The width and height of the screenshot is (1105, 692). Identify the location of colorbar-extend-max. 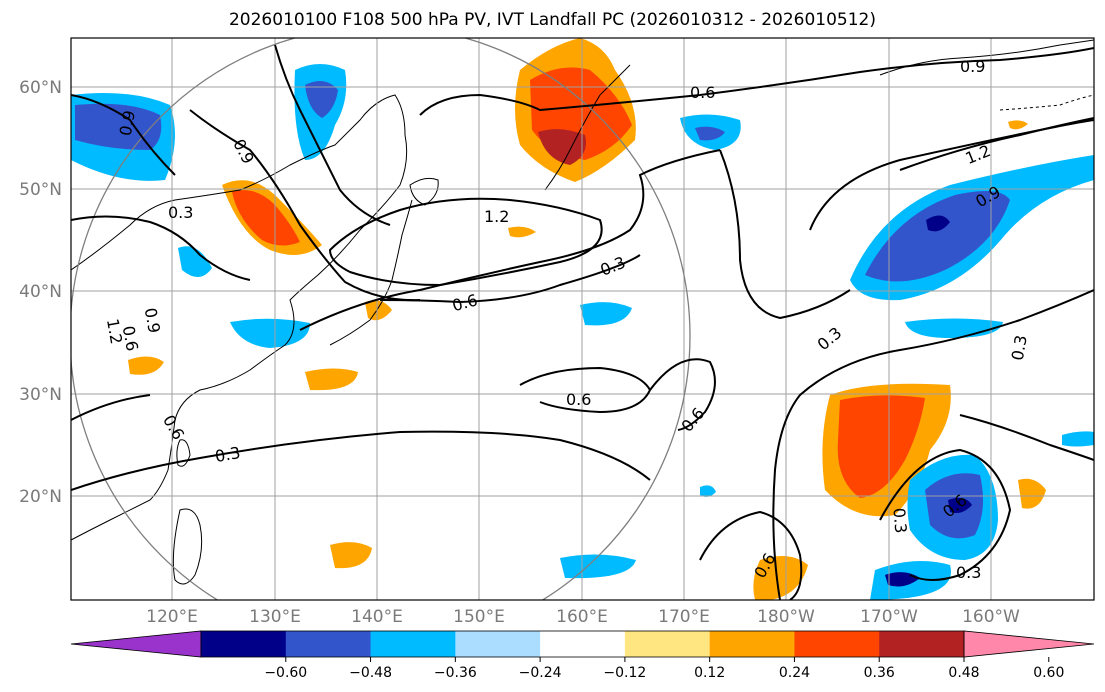
(1029, 644).